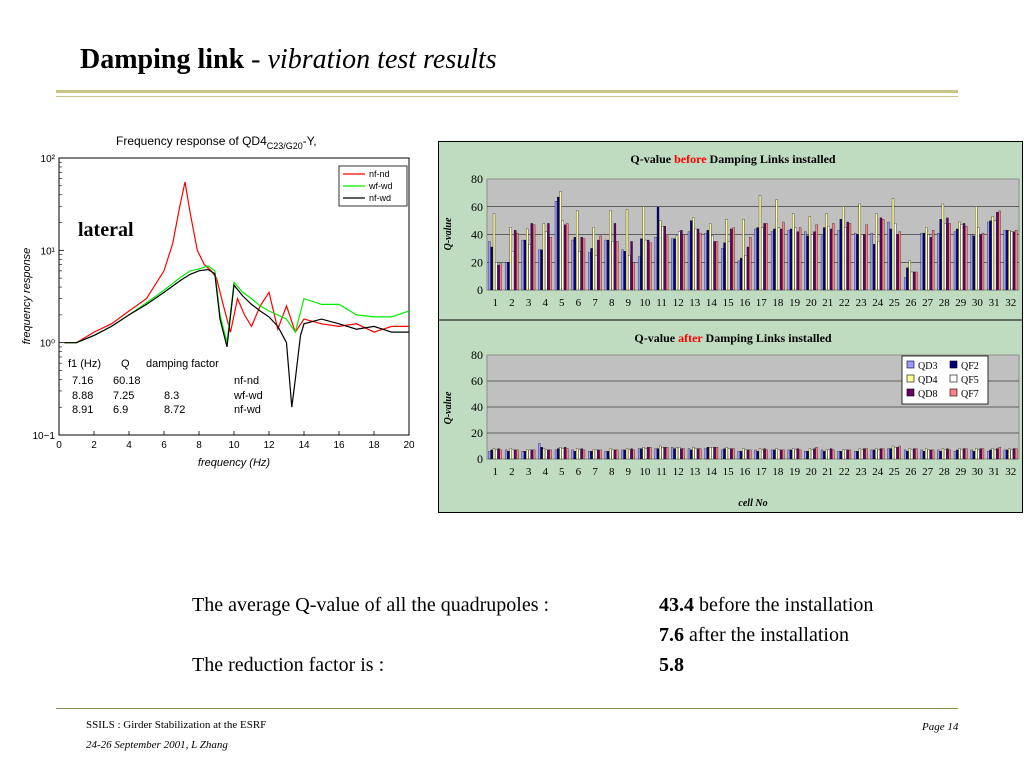 The image size is (1024, 768). I want to click on footer-rule, so click(507, 708).